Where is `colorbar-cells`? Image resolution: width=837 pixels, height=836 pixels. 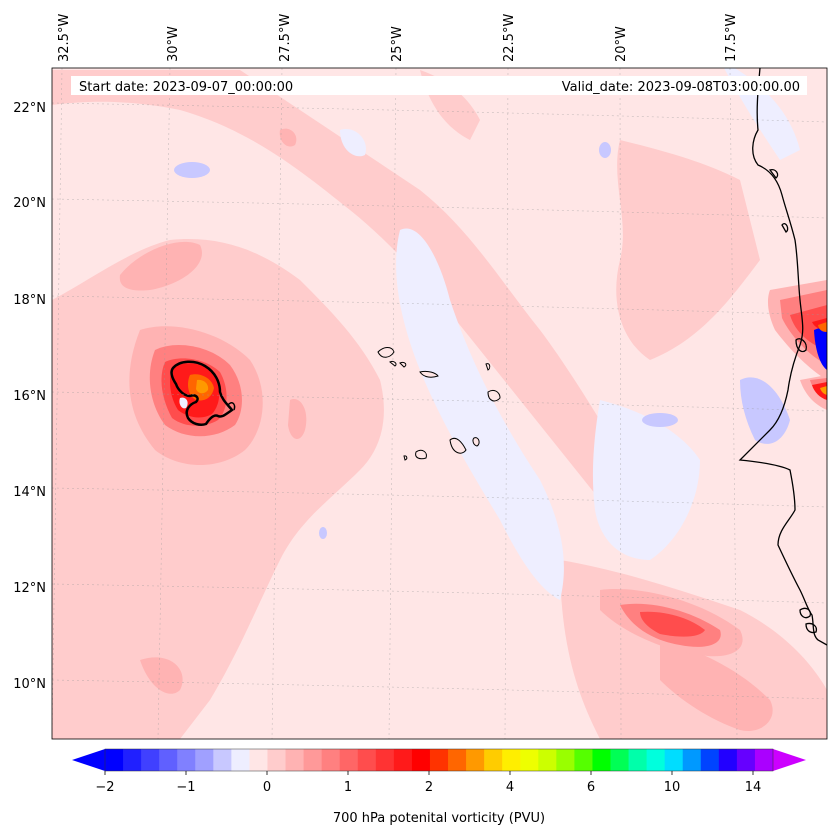 colorbar-cells is located at coordinates (439, 760).